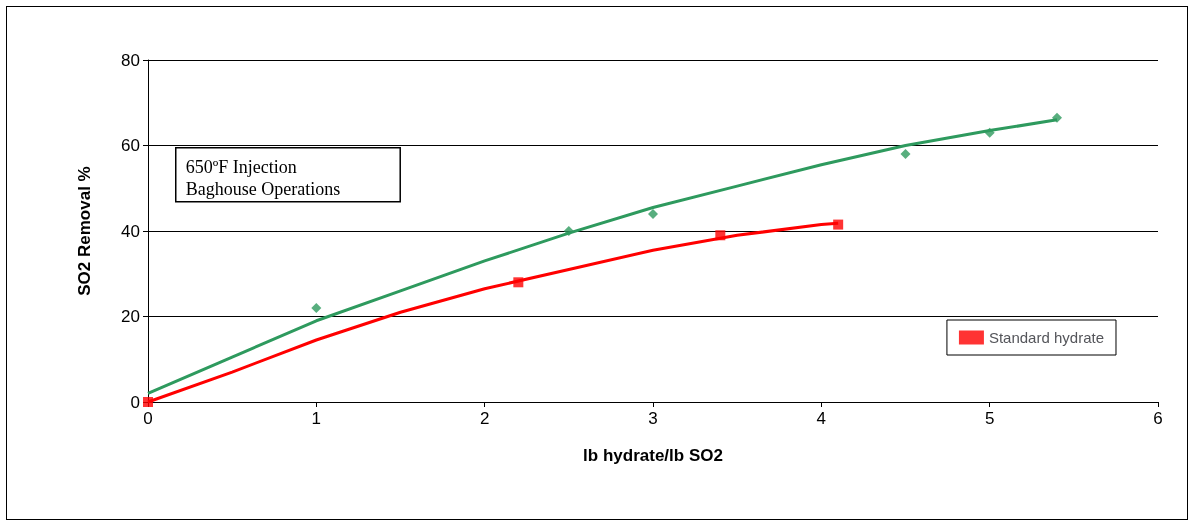  Describe the element at coordinates (130, 316) in the screenshot. I see `y-tick-label: 20` at that location.